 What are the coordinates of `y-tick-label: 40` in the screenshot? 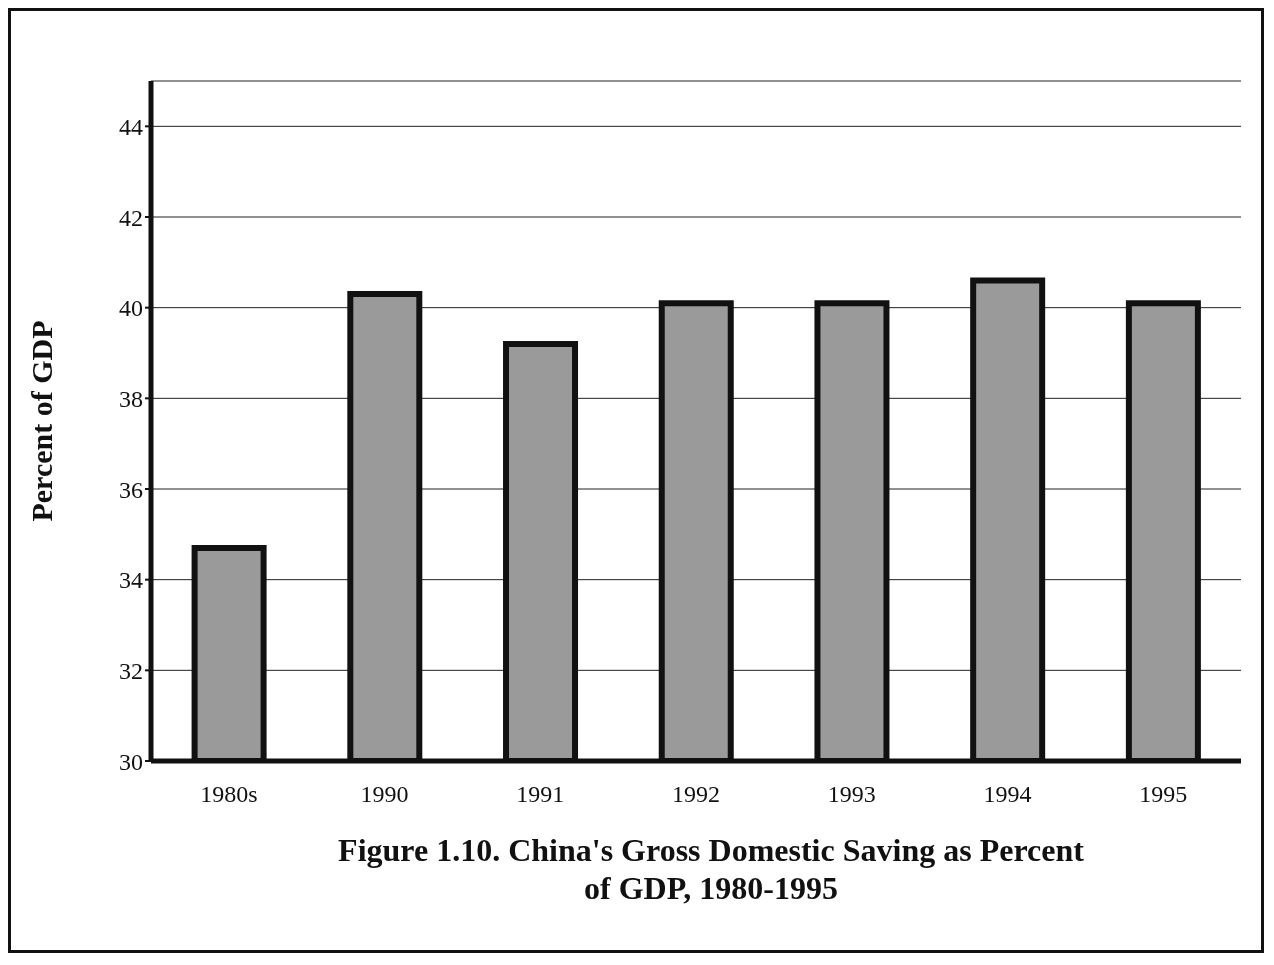 It's located at (131, 308).